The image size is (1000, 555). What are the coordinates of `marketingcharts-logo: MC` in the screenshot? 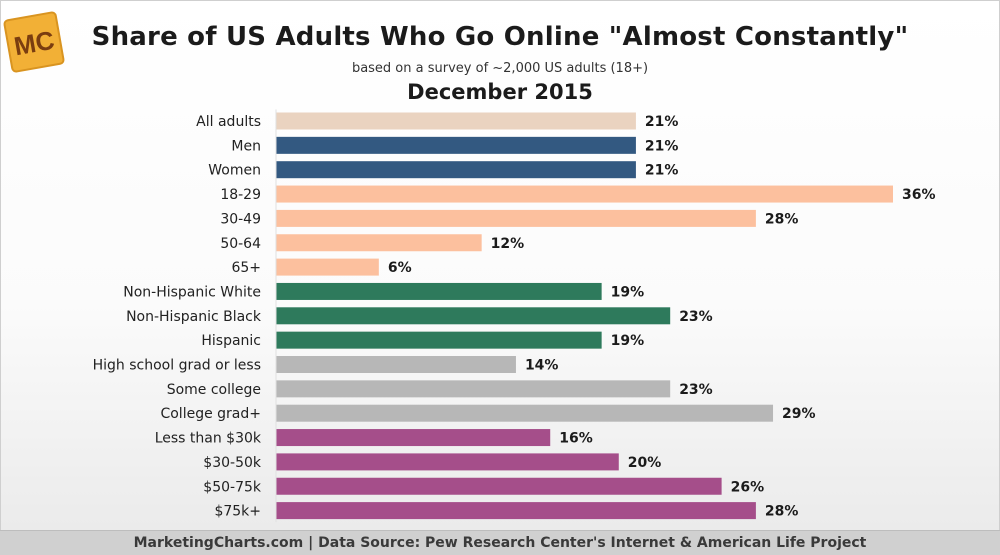 It's located at (34, 42).